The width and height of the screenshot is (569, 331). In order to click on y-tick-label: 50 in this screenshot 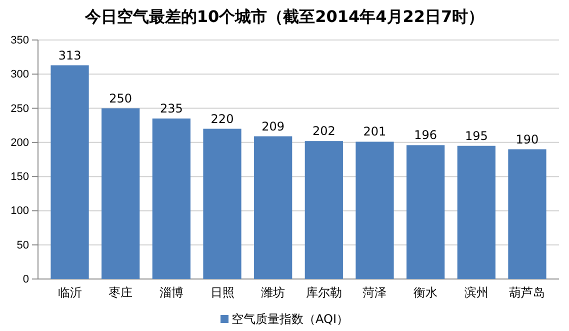, I will do `click(22, 245)`.